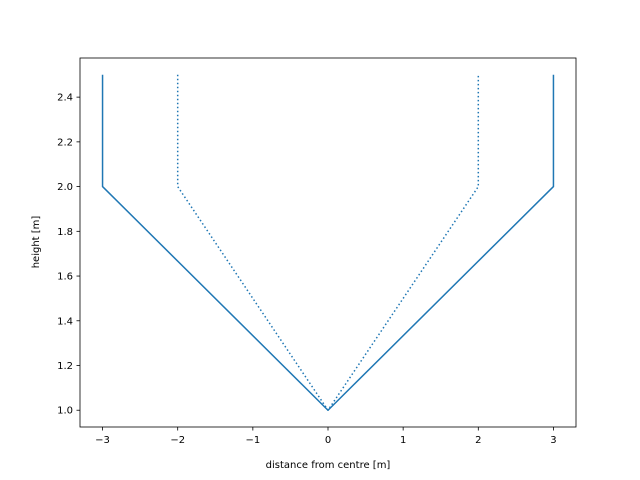 The height and width of the screenshot is (480, 640). What do you see at coordinates (65, 142) in the screenshot?
I see `y-tick-label: 2.2` at bounding box center [65, 142].